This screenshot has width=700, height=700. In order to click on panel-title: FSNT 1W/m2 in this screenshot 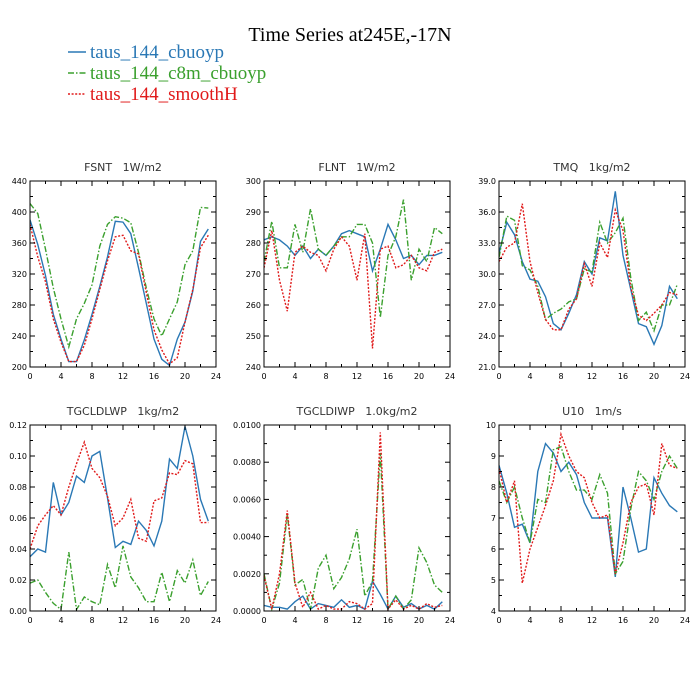, I will do `click(123, 167)`.